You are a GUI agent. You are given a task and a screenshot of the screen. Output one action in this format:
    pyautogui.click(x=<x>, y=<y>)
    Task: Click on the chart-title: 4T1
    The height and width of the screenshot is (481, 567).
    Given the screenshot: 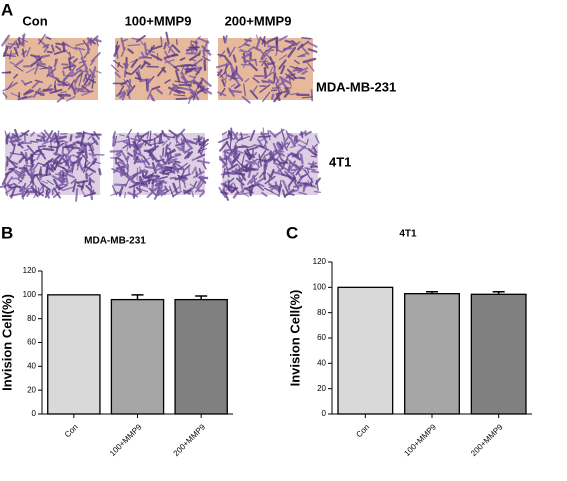 What is the action you would take?
    pyautogui.click(x=408, y=234)
    